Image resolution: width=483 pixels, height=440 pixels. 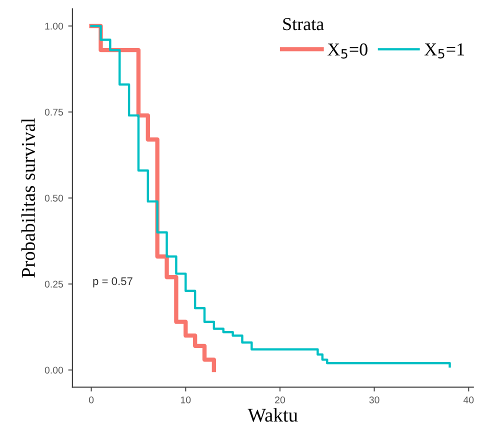 What do you see at coordinates (91, 400) in the screenshot?
I see `x-tick-label: 0` at bounding box center [91, 400].